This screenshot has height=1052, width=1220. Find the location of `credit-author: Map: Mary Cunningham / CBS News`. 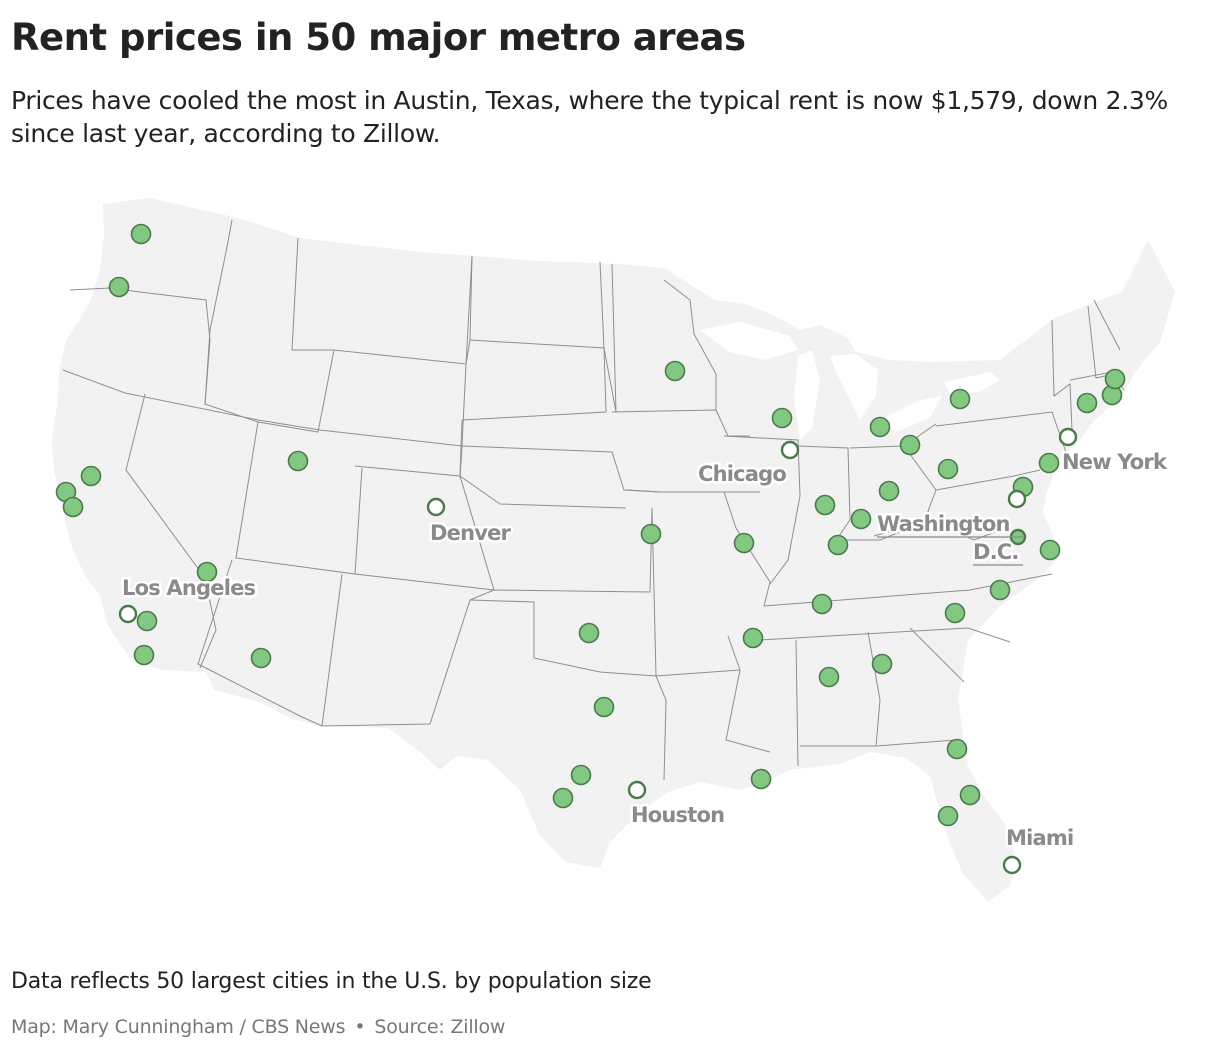

credit-author: Map: Mary Cunningham / CBS News is located at coordinates (178, 1027).